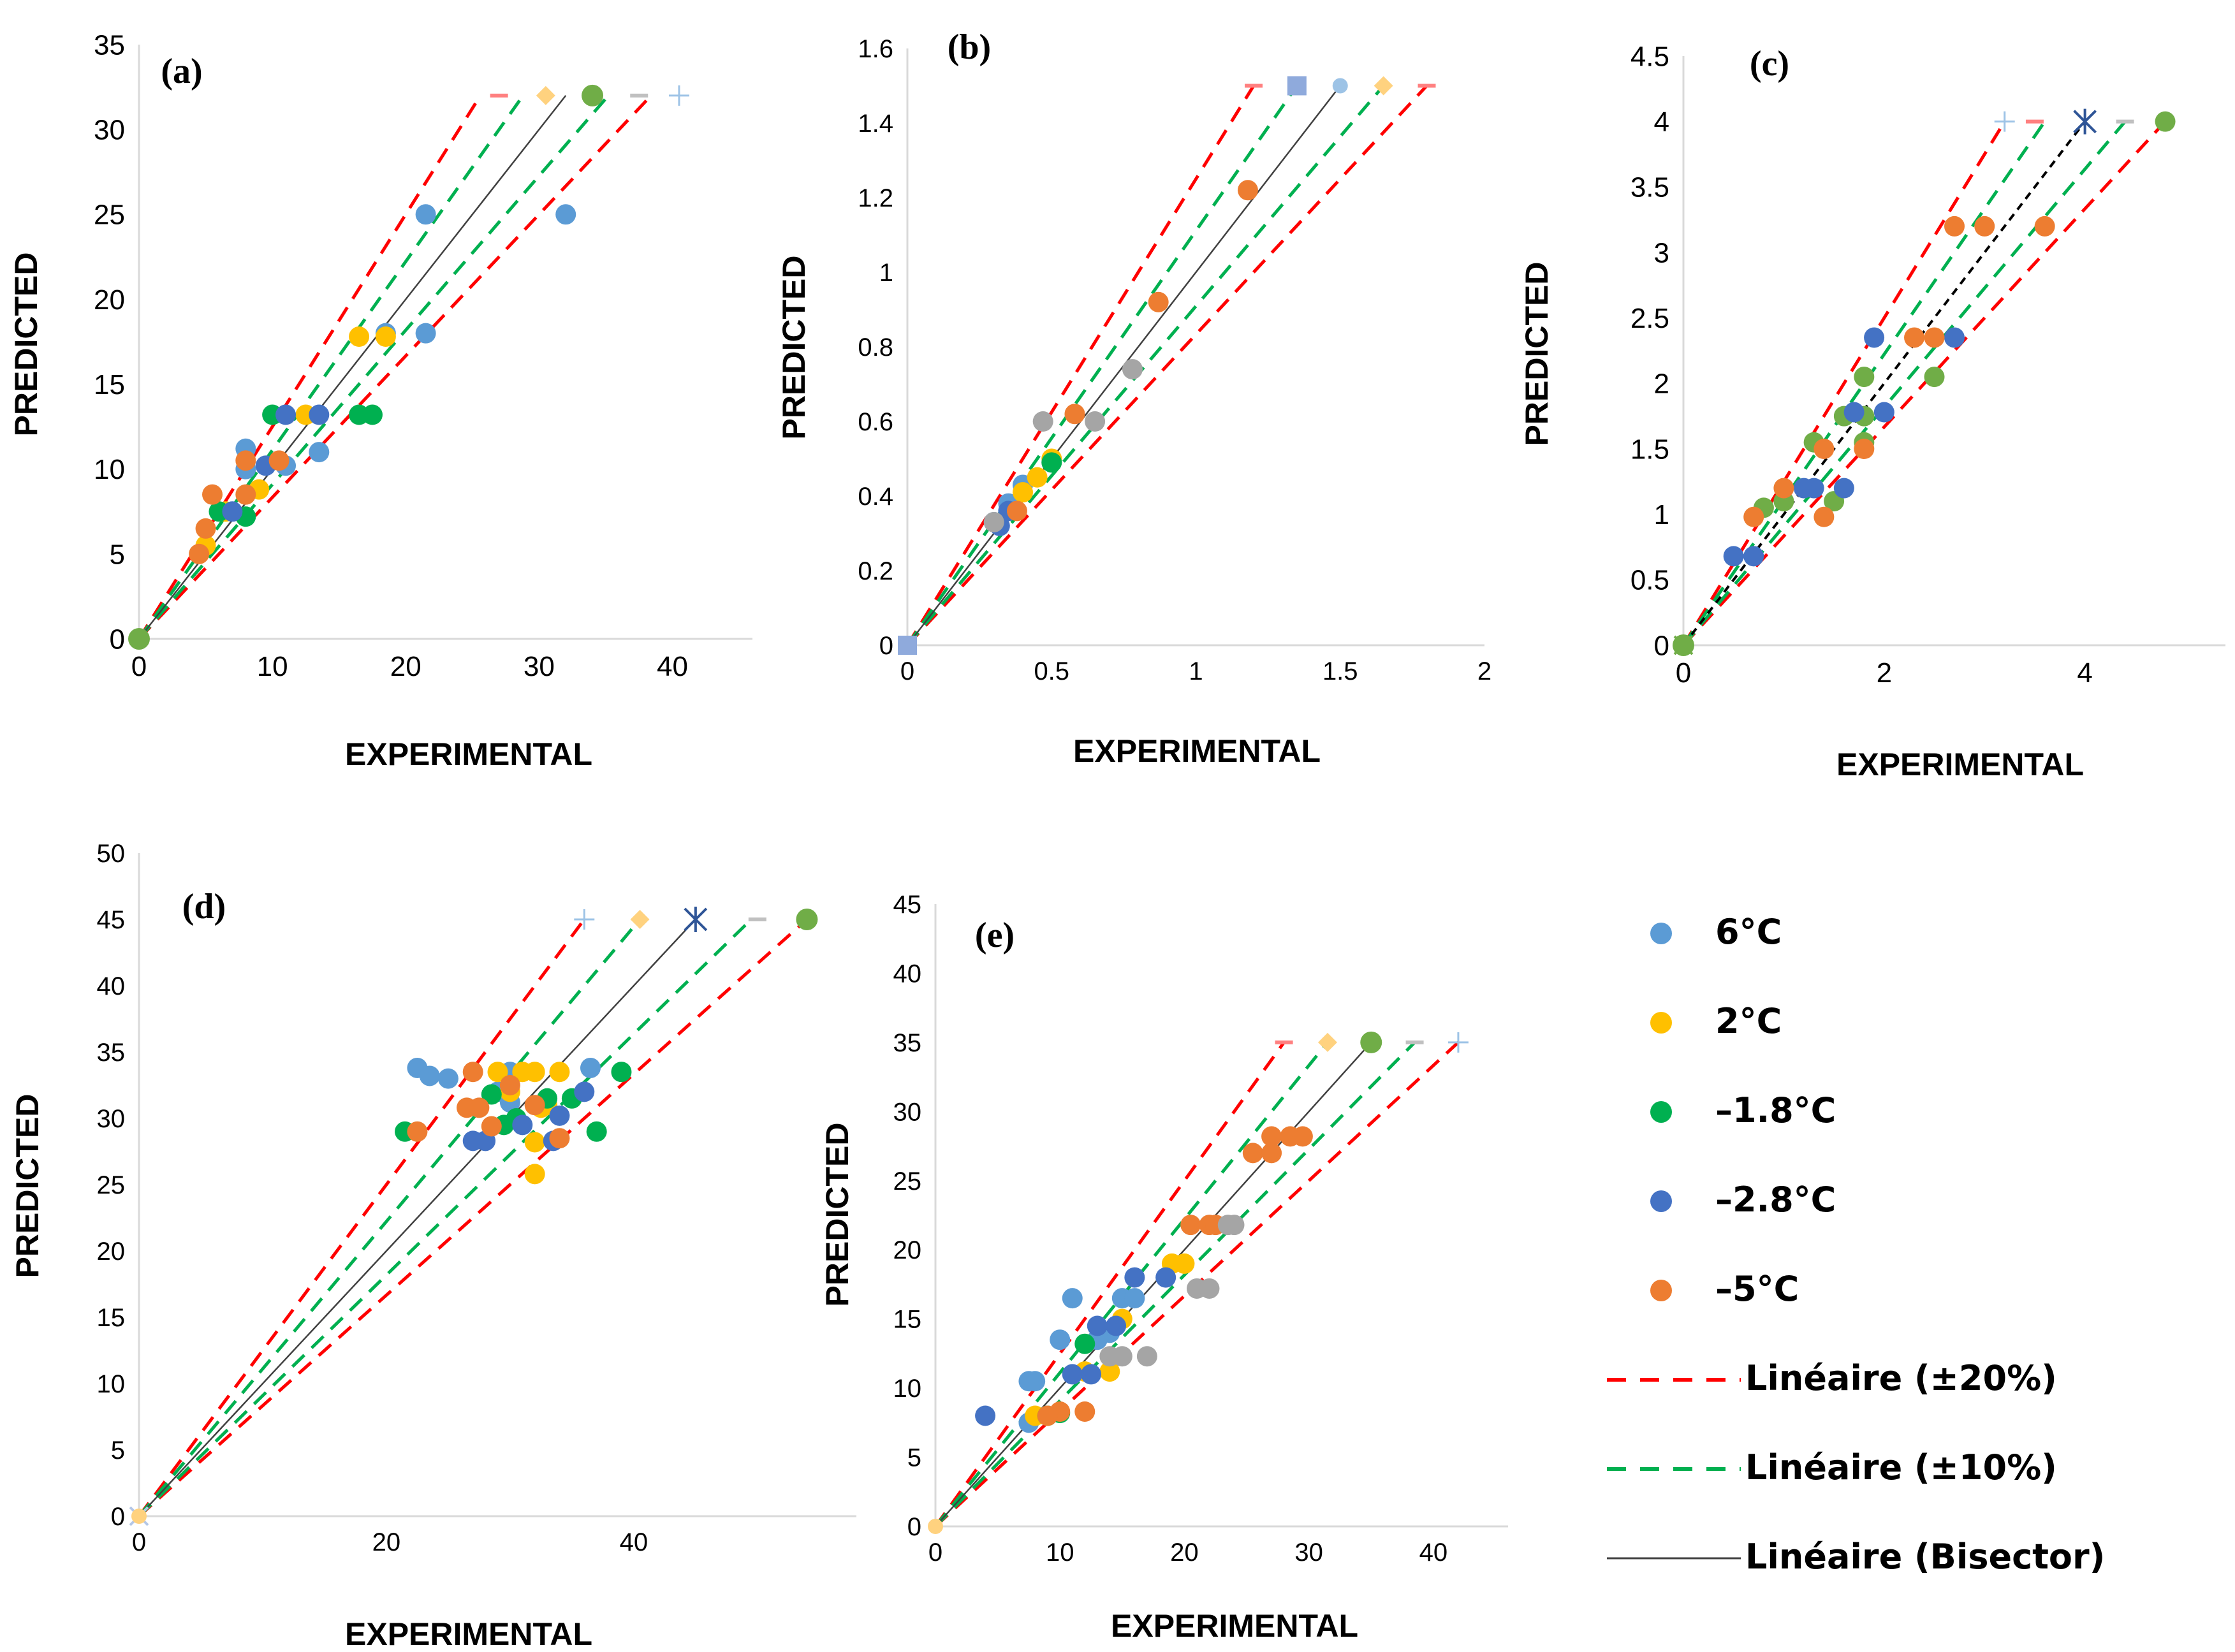  Describe the element at coordinates (117, 640) in the screenshot. I see `panel-a-y-tick-label: 0` at that location.